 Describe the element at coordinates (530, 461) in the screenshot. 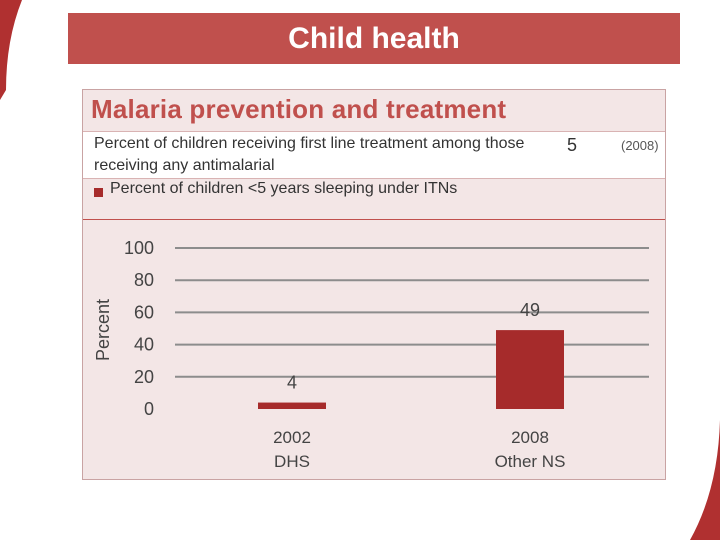

I see `x-tick-label-source: Other NS` at that location.